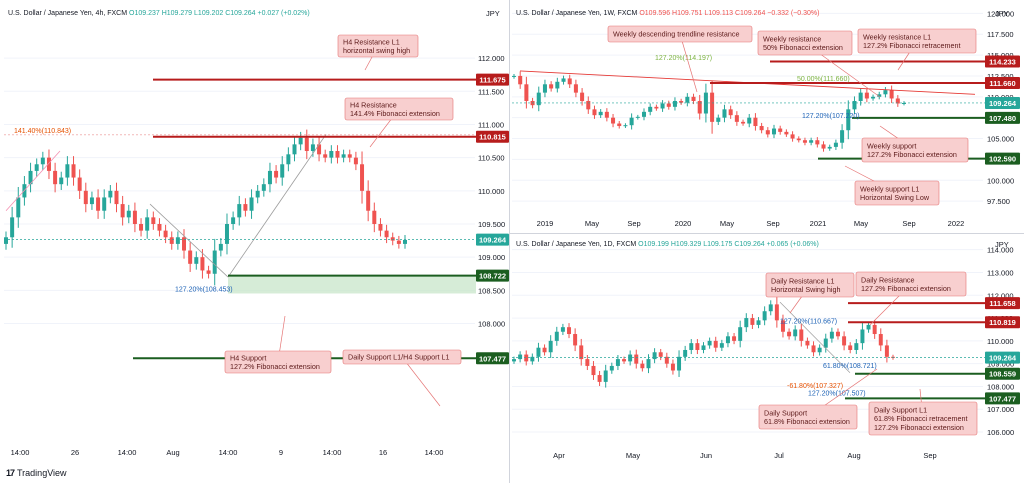 The width and height of the screenshot is (1024, 488). Describe the element at coordinates (491, 124) in the screenshot. I see `y-tick-label: 111.000` at that location.